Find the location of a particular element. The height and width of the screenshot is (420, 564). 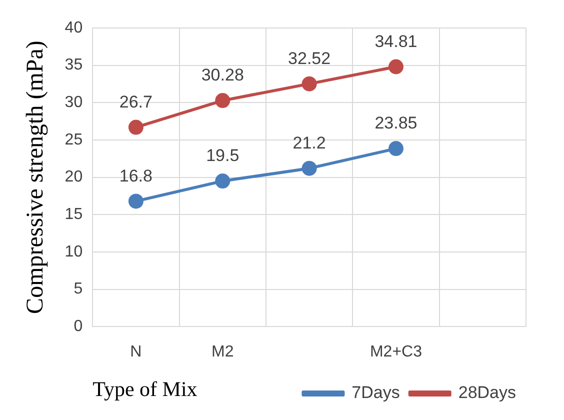

y-tick-label: 0 is located at coordinates (78, 327).